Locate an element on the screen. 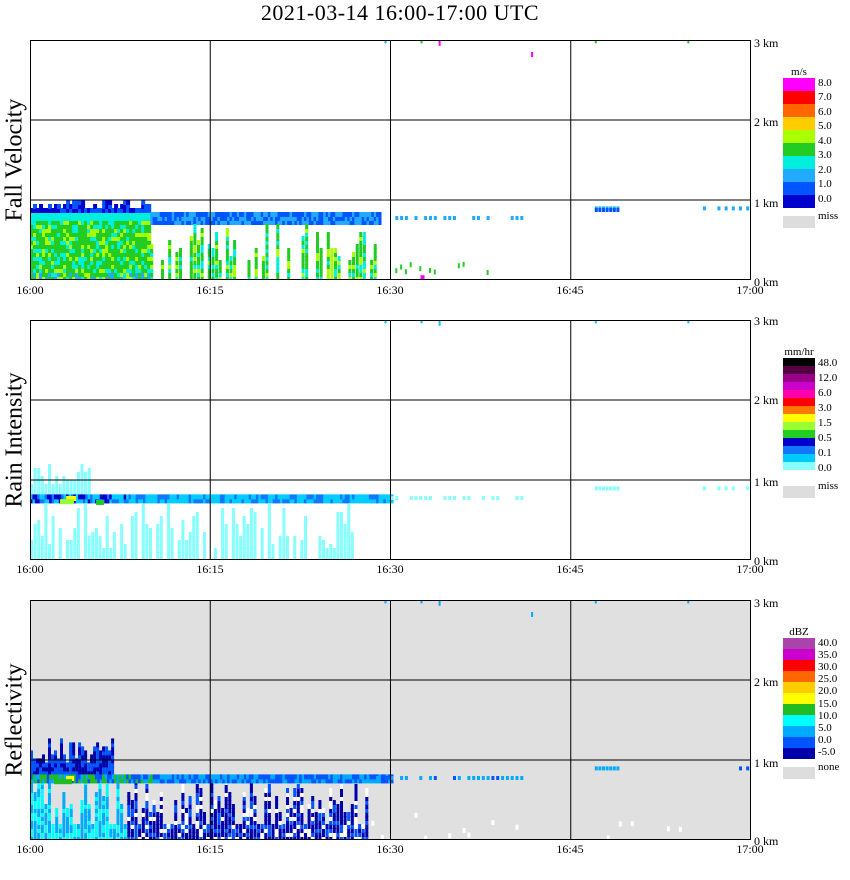 Image resolution: width=850 pixels, height=880 pixels. legend-tick-label: 40.0 is located at coordinates (828, 643).